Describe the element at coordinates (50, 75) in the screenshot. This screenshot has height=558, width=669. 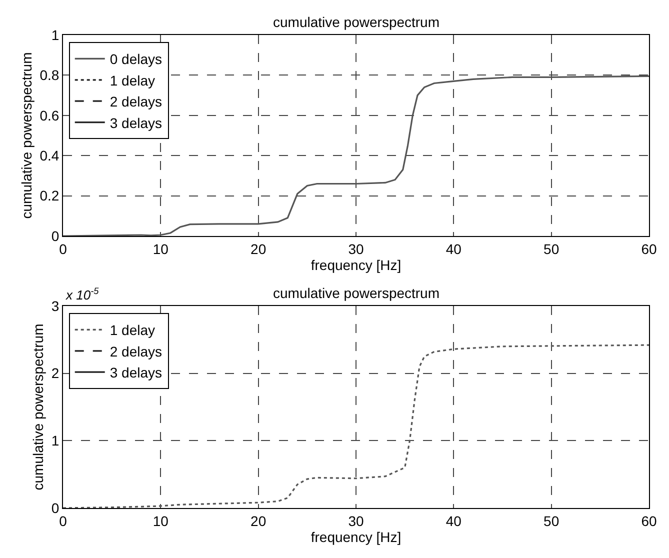
I see `y-tick-label: 0.8` at that location.